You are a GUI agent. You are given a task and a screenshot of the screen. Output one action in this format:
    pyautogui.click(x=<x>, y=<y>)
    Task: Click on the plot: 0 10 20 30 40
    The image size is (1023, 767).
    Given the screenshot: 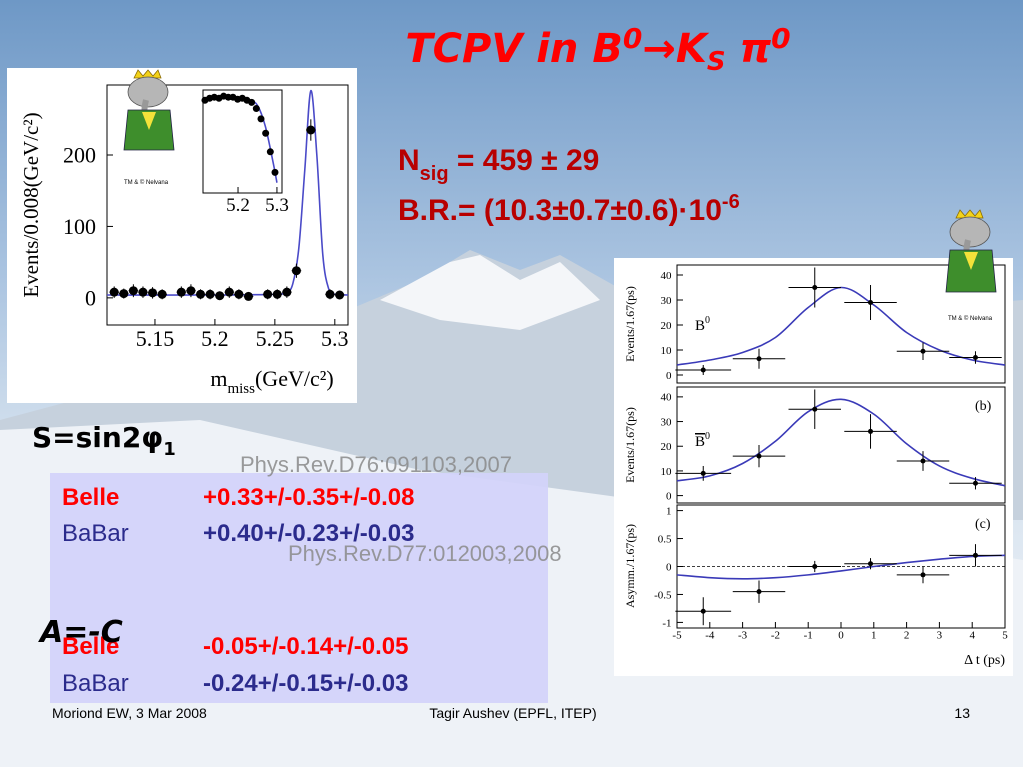 What is the action you would take?
    pyautogui.click(x=833, y=445)
    